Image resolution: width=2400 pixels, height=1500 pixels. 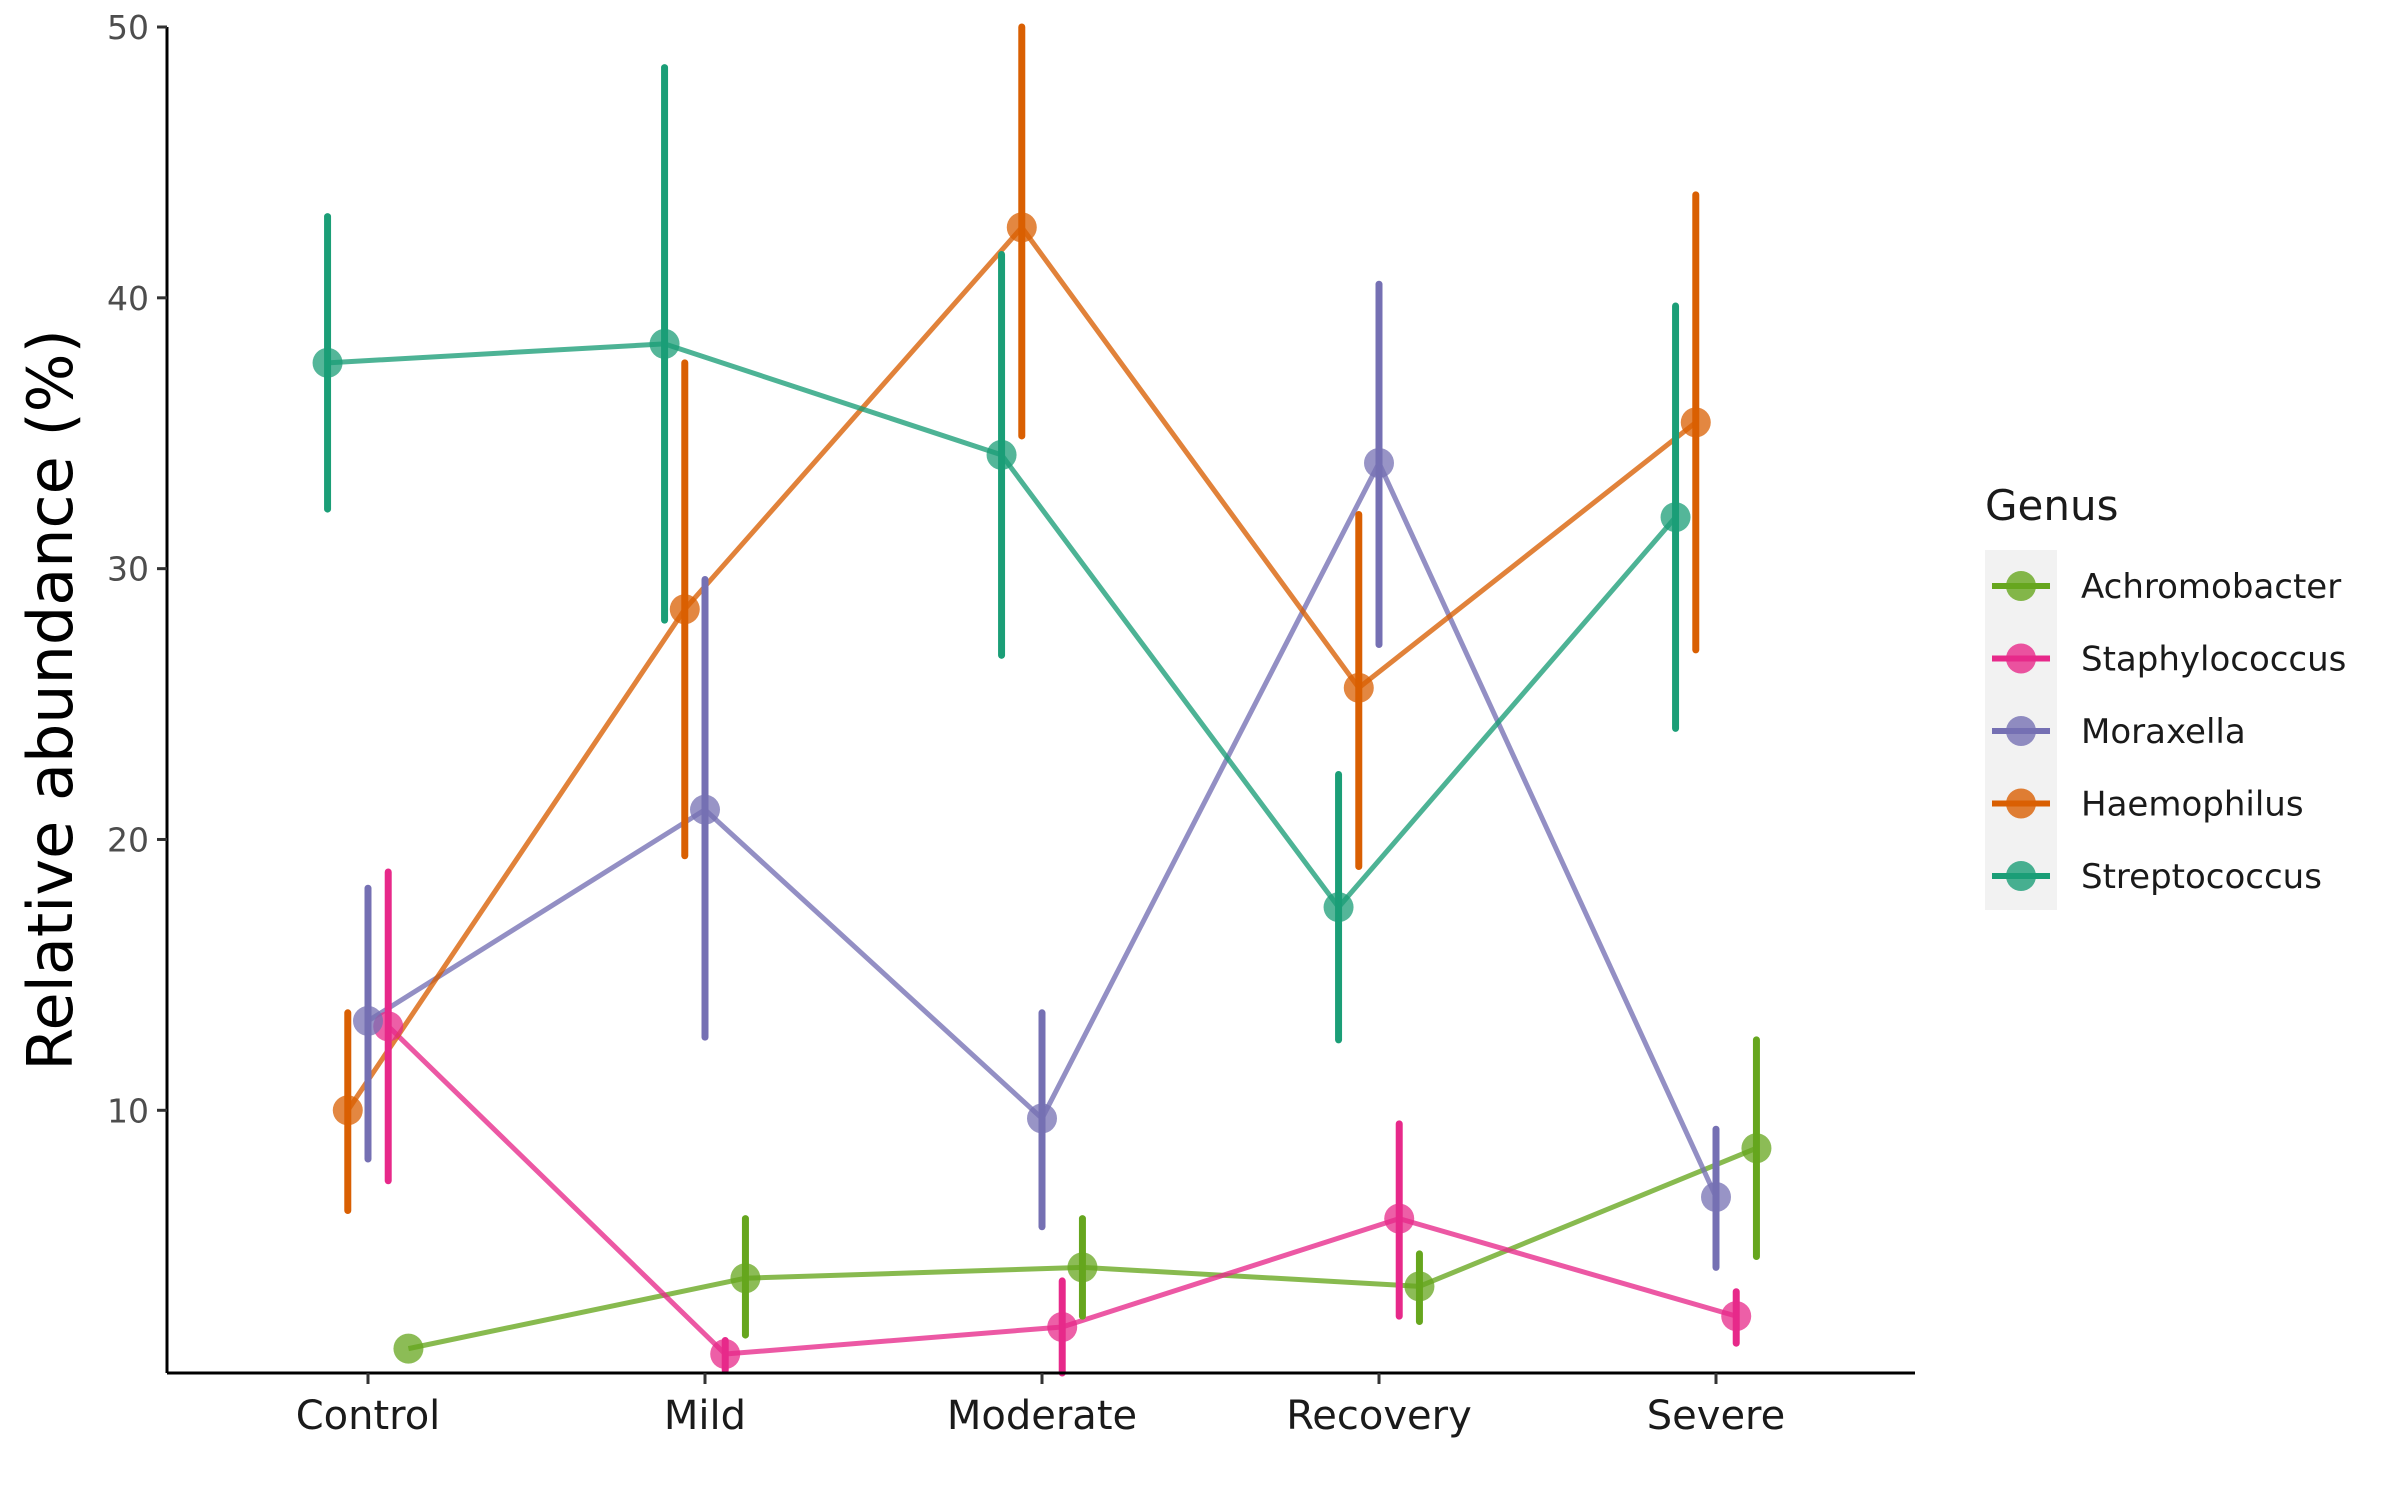 What do you see at coordinates (1378, 1416) in the screenshot?
I see `x-tick-label: Recovery` at bounding box center [1378, 1416].